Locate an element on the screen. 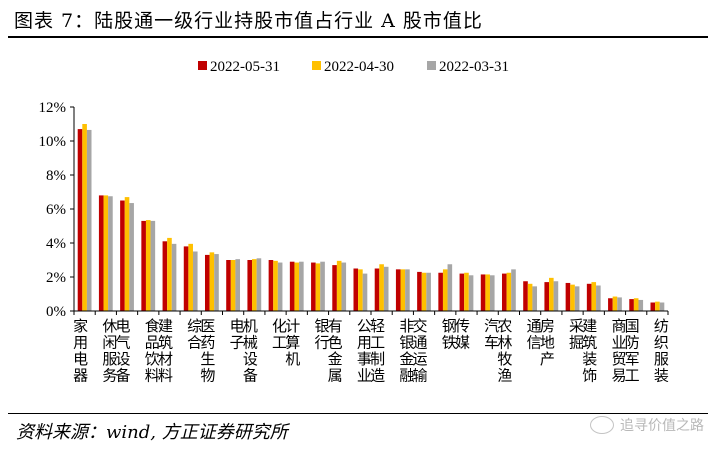 This screenshot has height=449, width=716. footer-divider is located at coordinates (358, 413).